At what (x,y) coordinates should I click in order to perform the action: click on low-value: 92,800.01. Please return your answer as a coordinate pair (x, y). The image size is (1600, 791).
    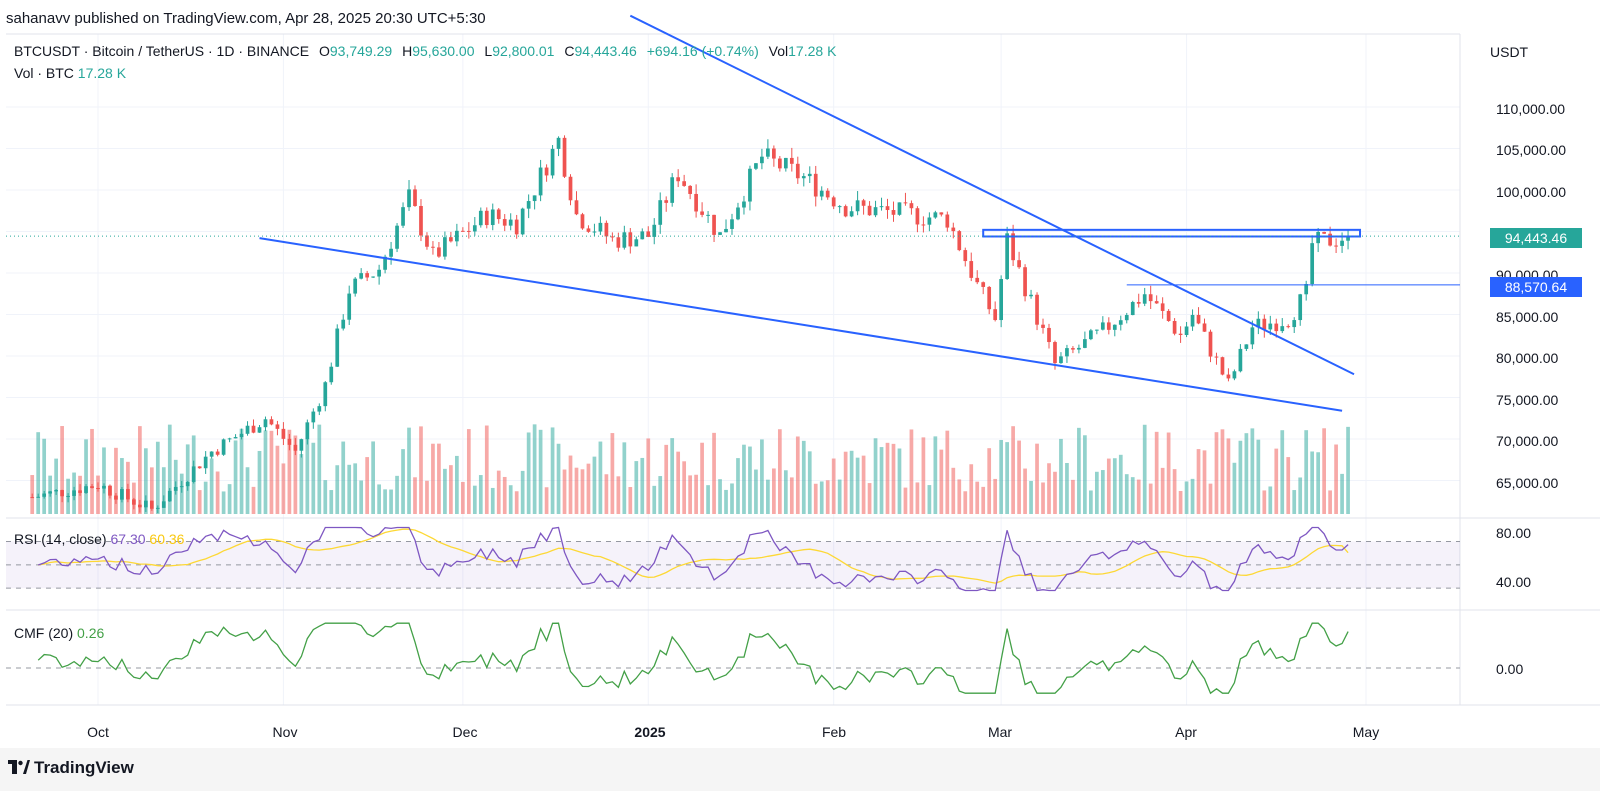
    Looking at the image, I should click on (523, 51).